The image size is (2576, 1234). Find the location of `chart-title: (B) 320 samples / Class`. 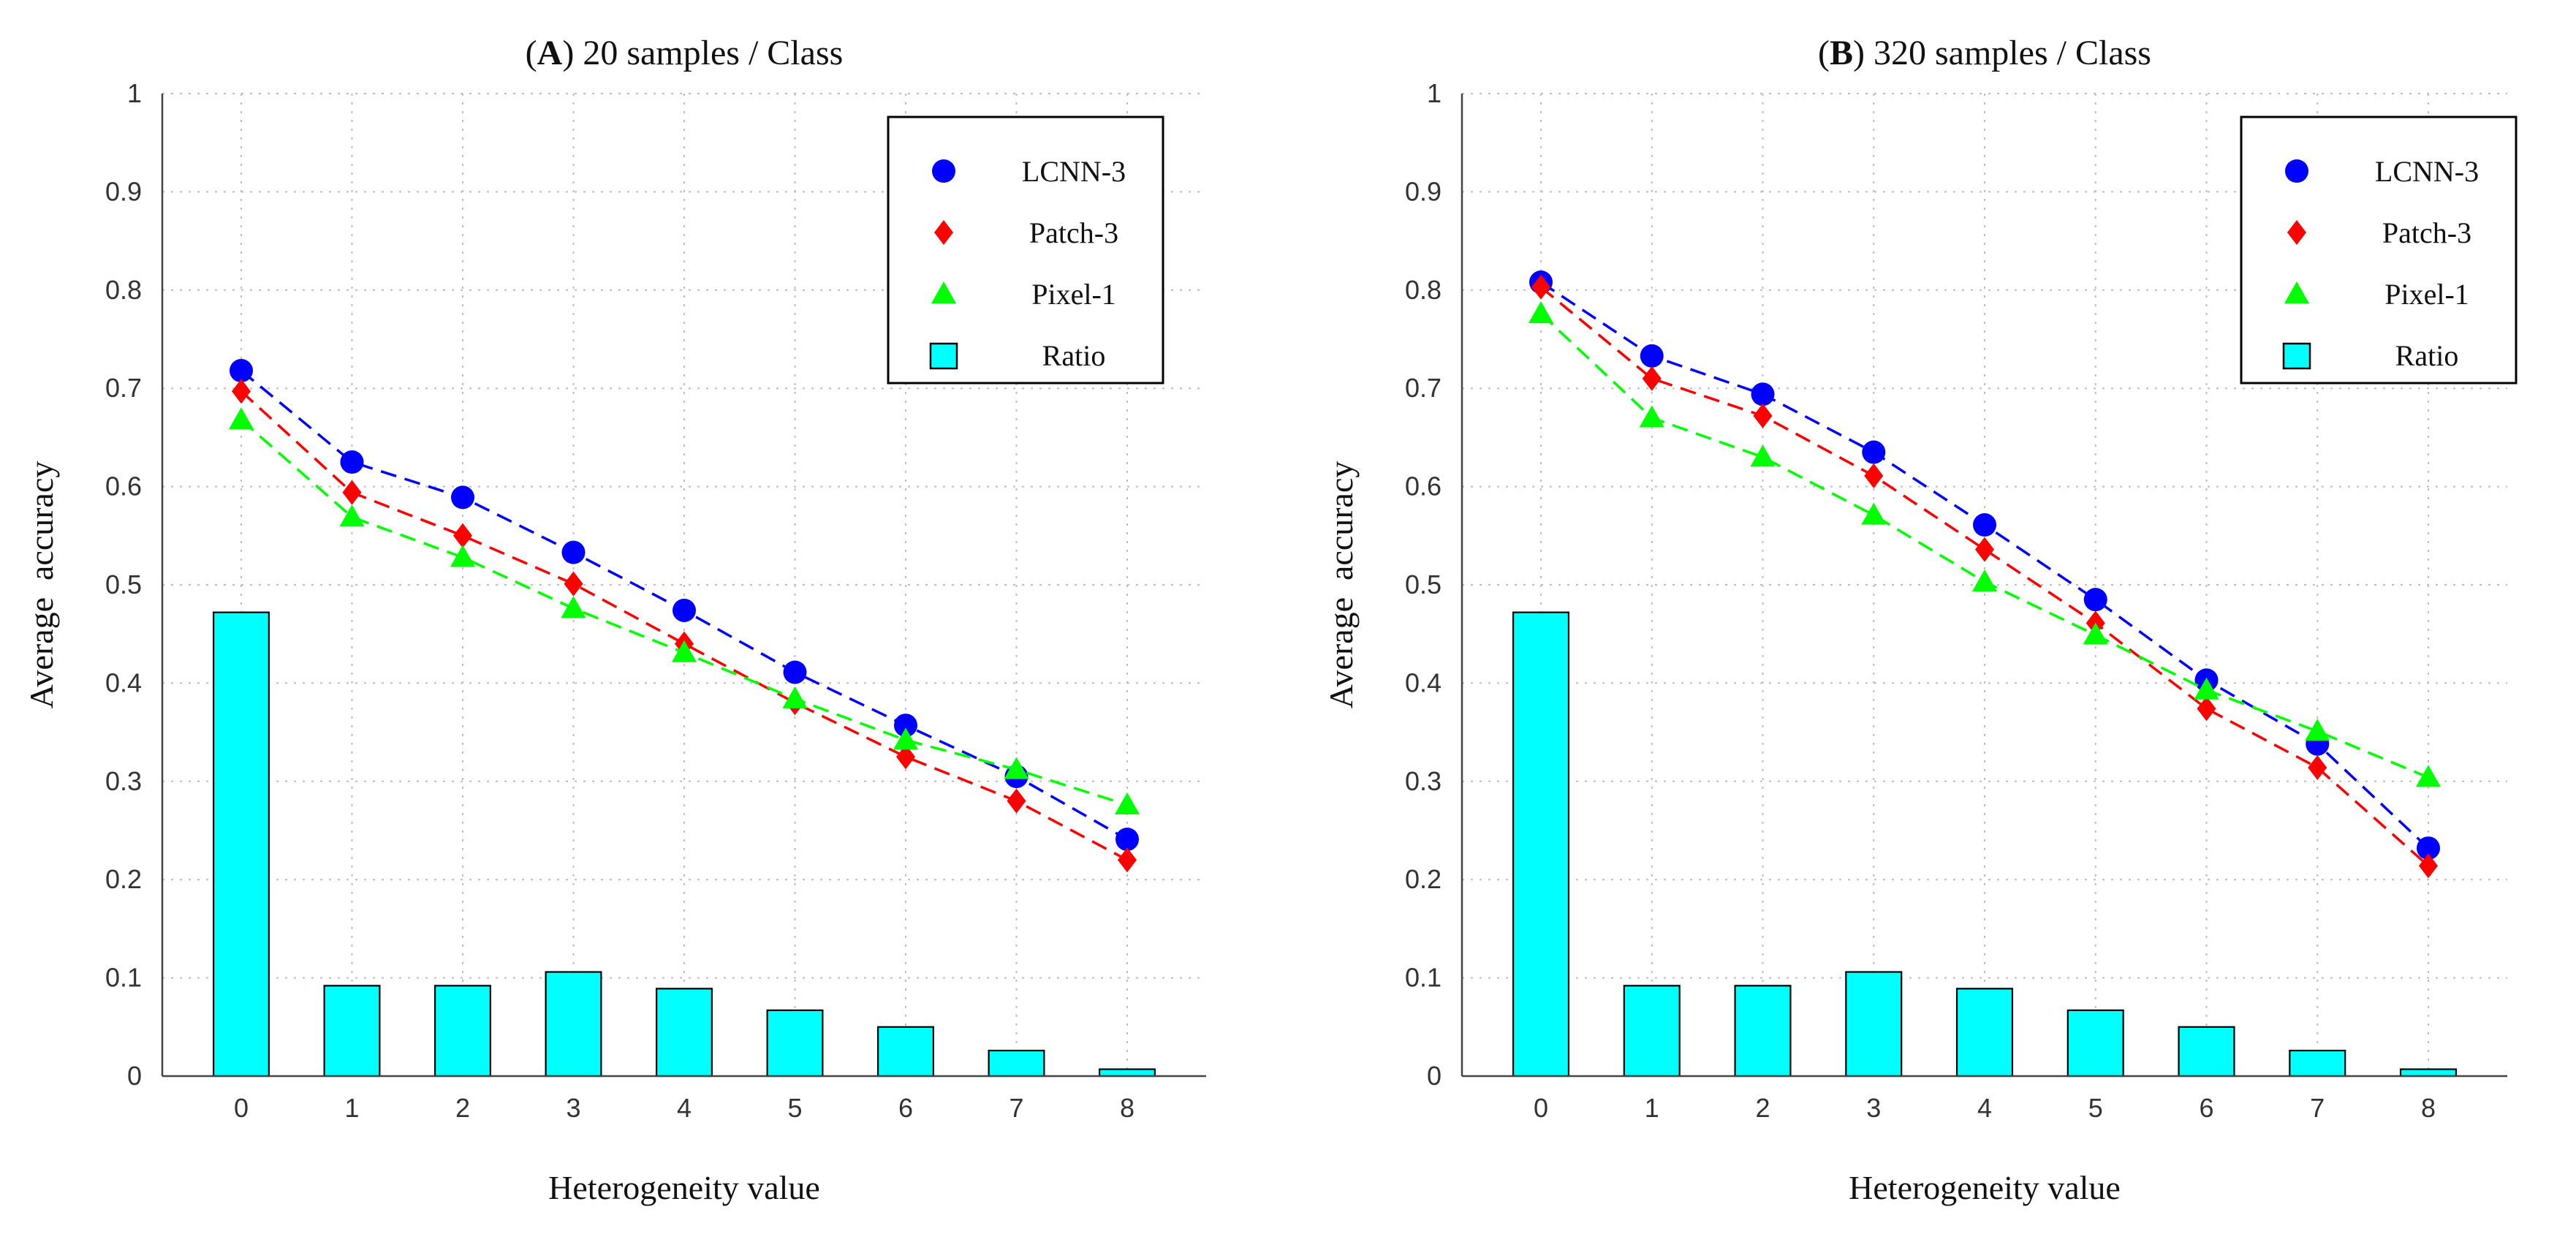

chart-title: (B) 320 samples / Class is located at coordinates (1984, 53).